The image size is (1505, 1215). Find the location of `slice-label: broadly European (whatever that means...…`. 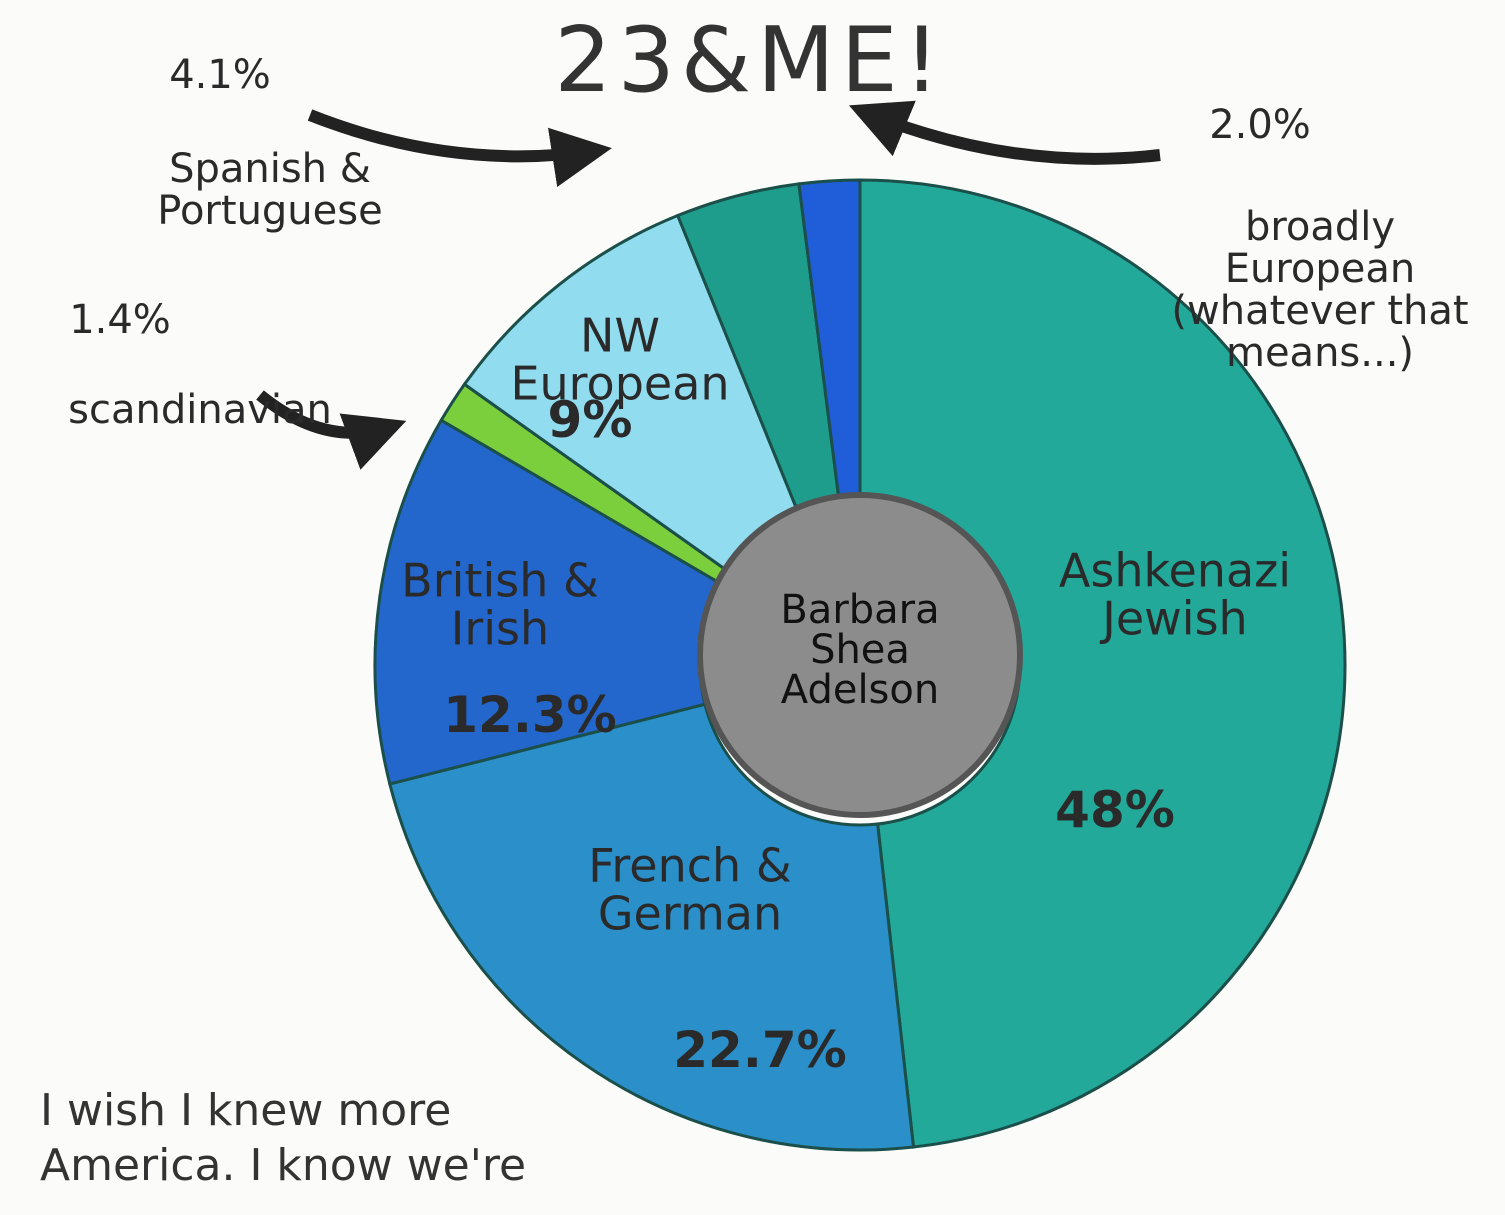

slice-label: broadly European (whatever that means...… is located at coordinates (1320, 290).